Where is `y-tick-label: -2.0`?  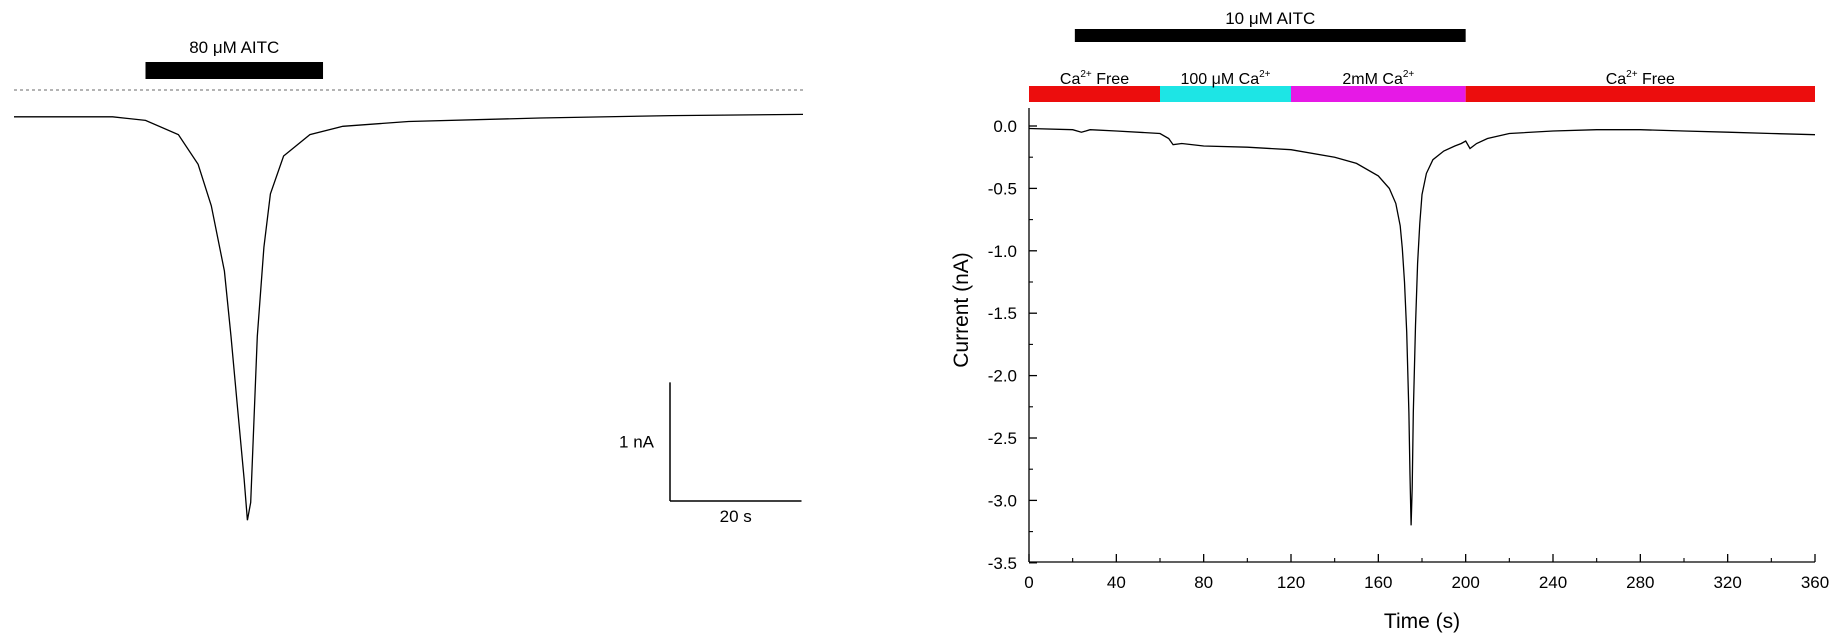 y-tick-label: -2.0 is located at coordinates (1002, 376).